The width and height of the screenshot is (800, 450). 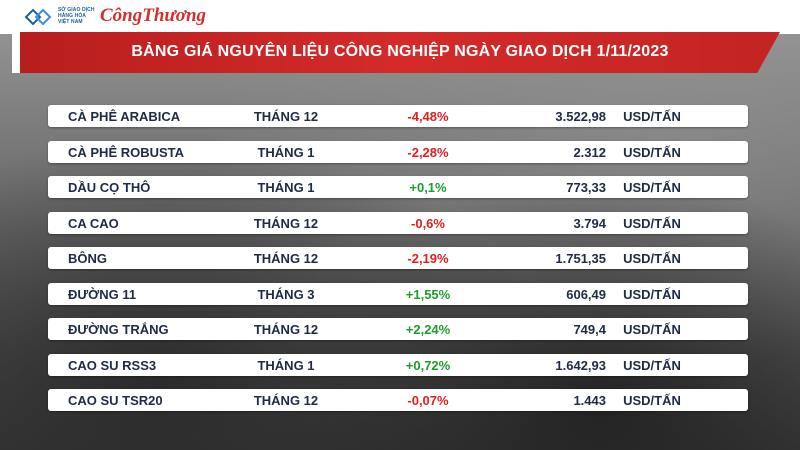 I want to click on price-change: +2,24%, so click(x=428, y=329).